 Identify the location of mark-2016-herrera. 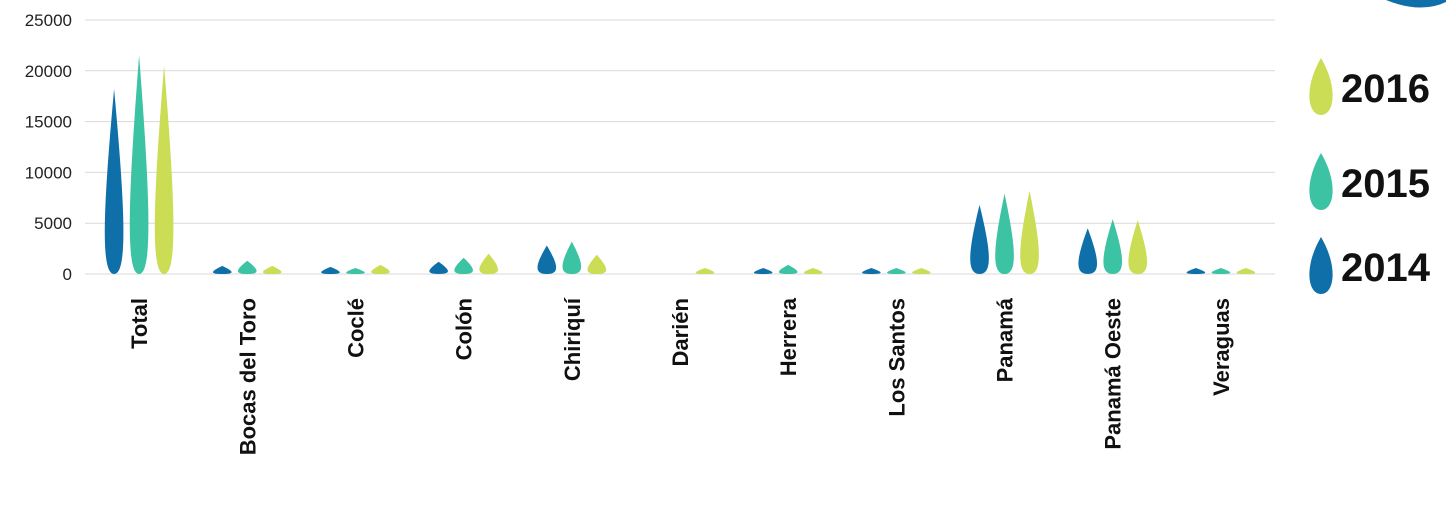
(813, 271).